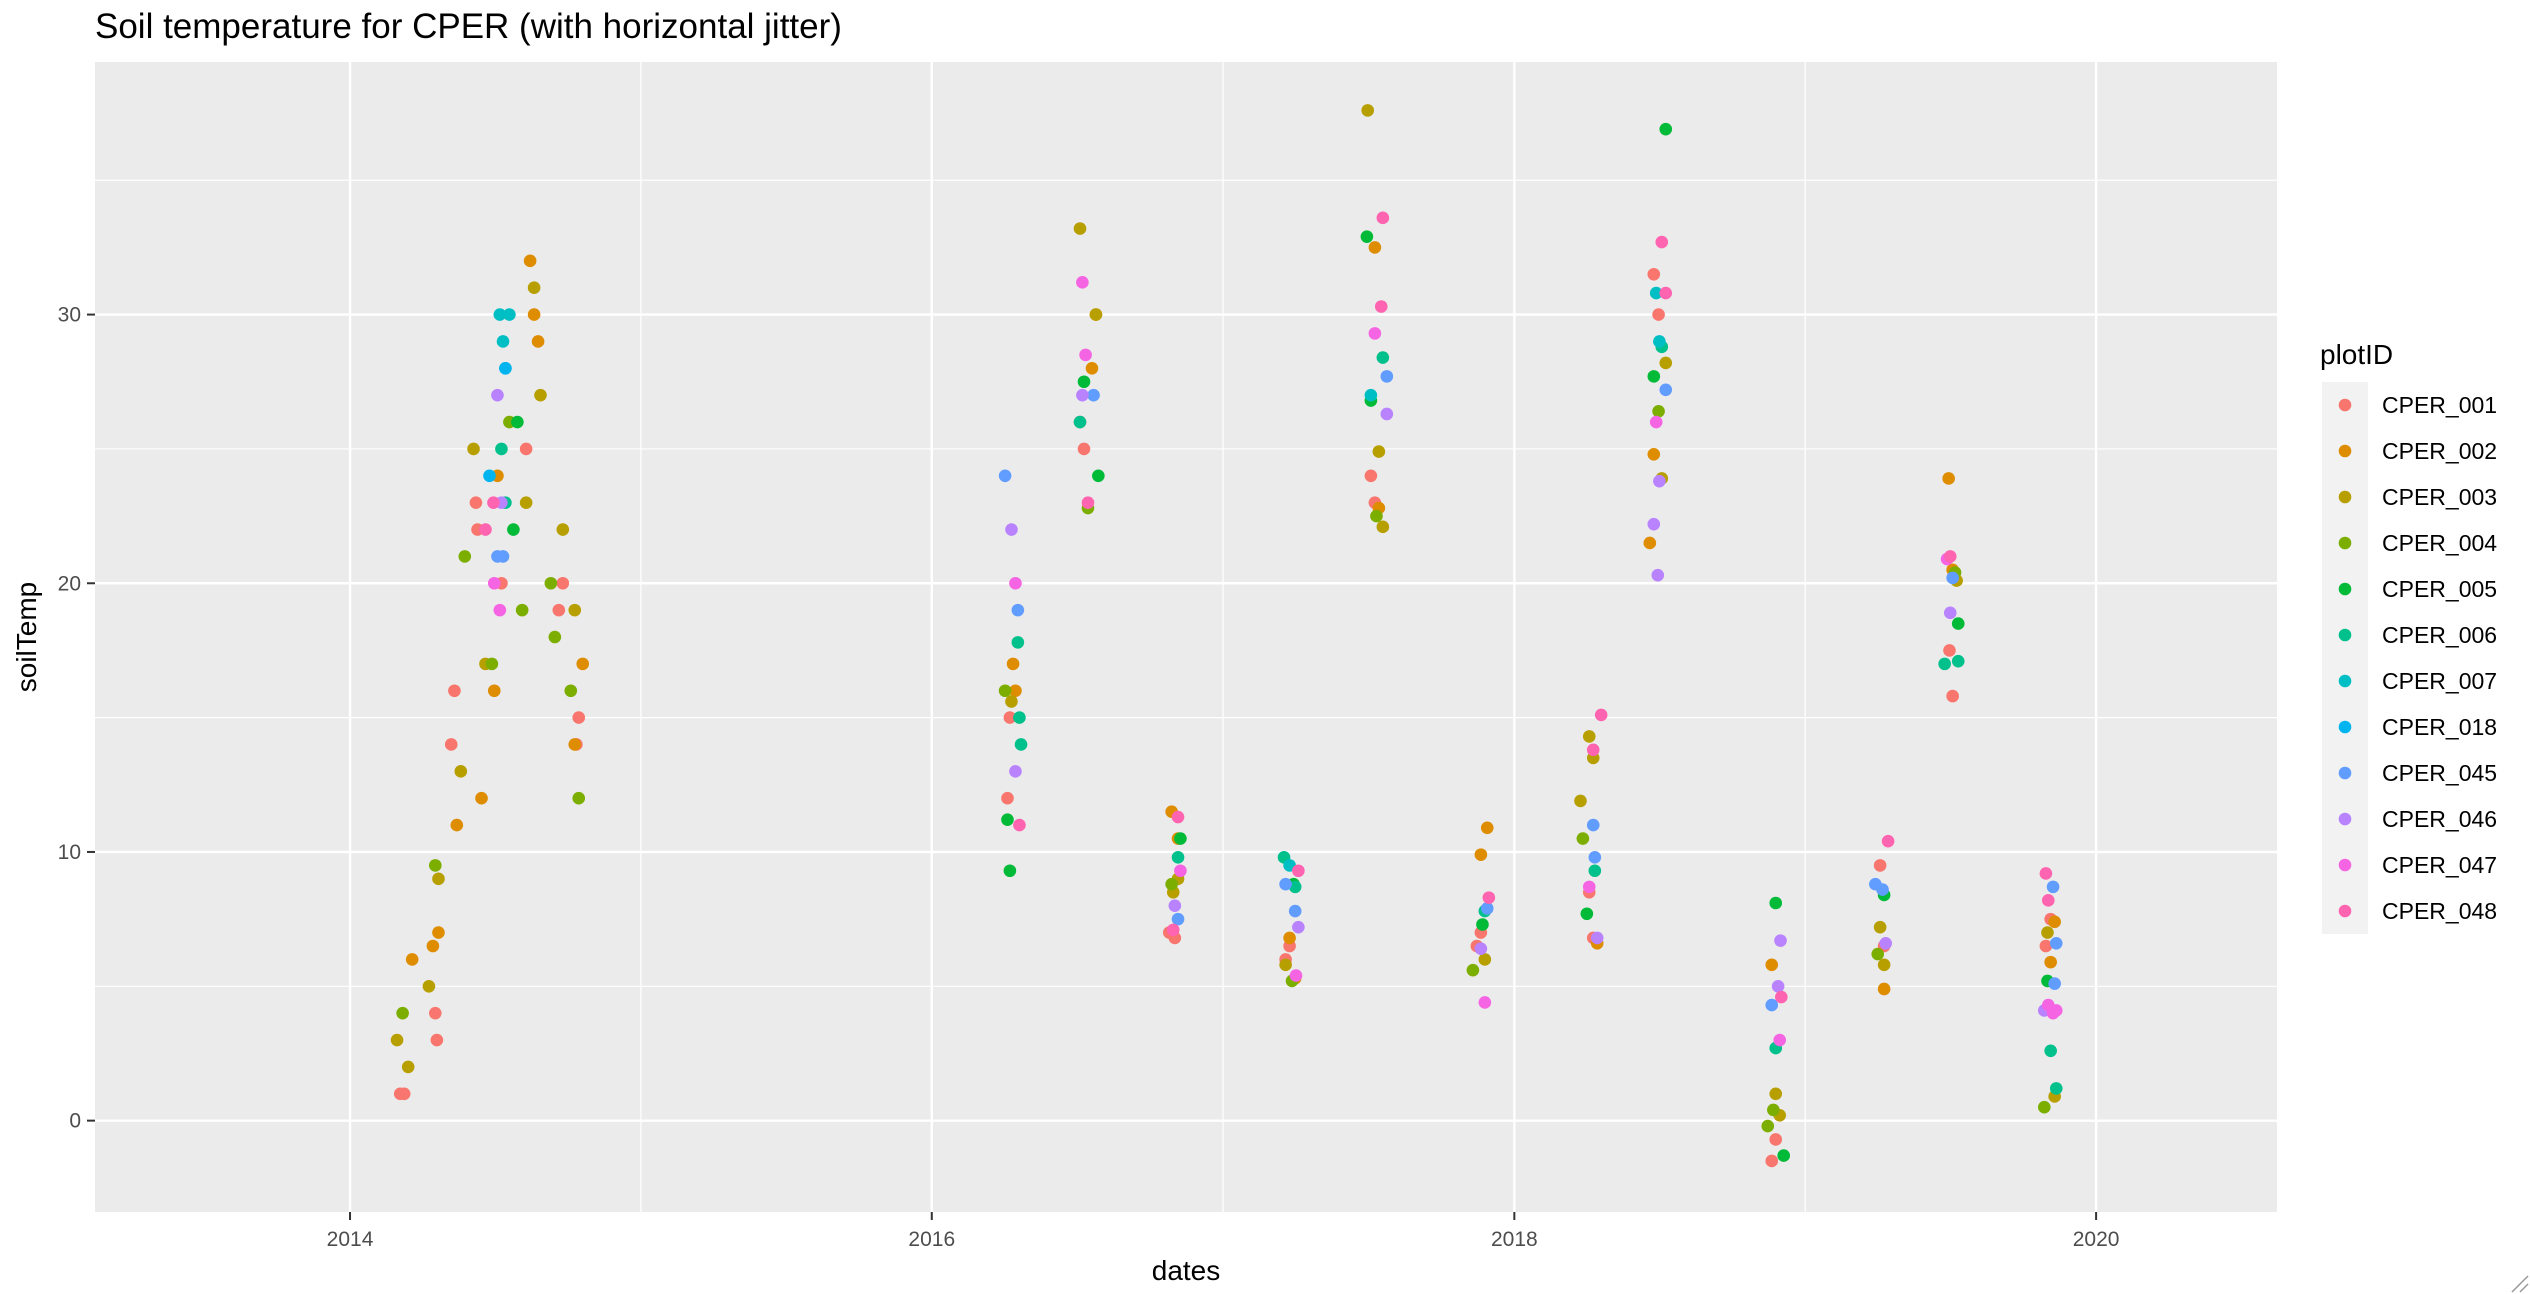 The width and height of the screenshot is (2530, 1294). What do you see at coordinates (2439, 451) in the screenshot?
I see `legend-label: CPER_002` at bounding box center [2439, 451].